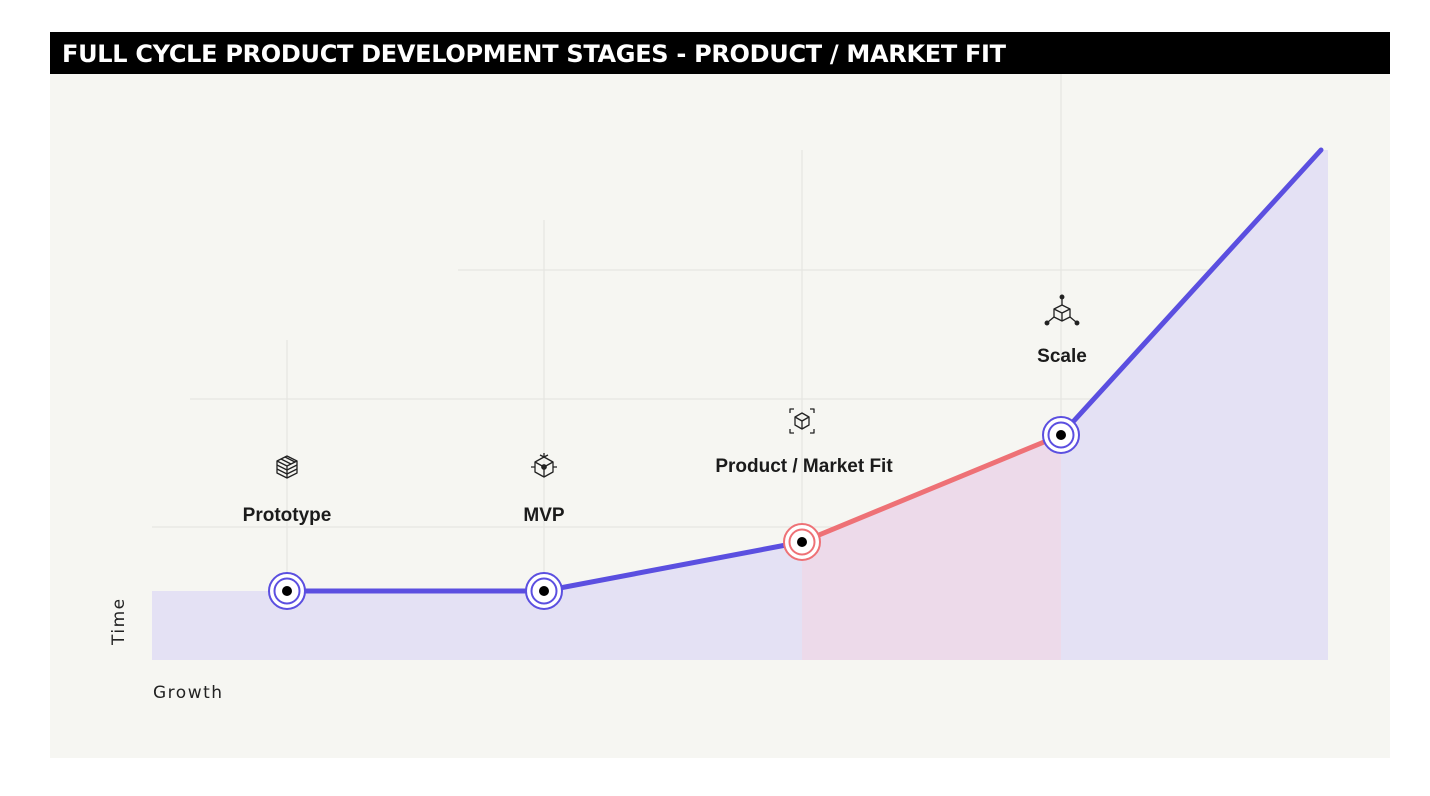  What do you see at coordinates (1062, 310) in the screenshot?
I see `network-cube-icon` at bounding box center [1062, 310].